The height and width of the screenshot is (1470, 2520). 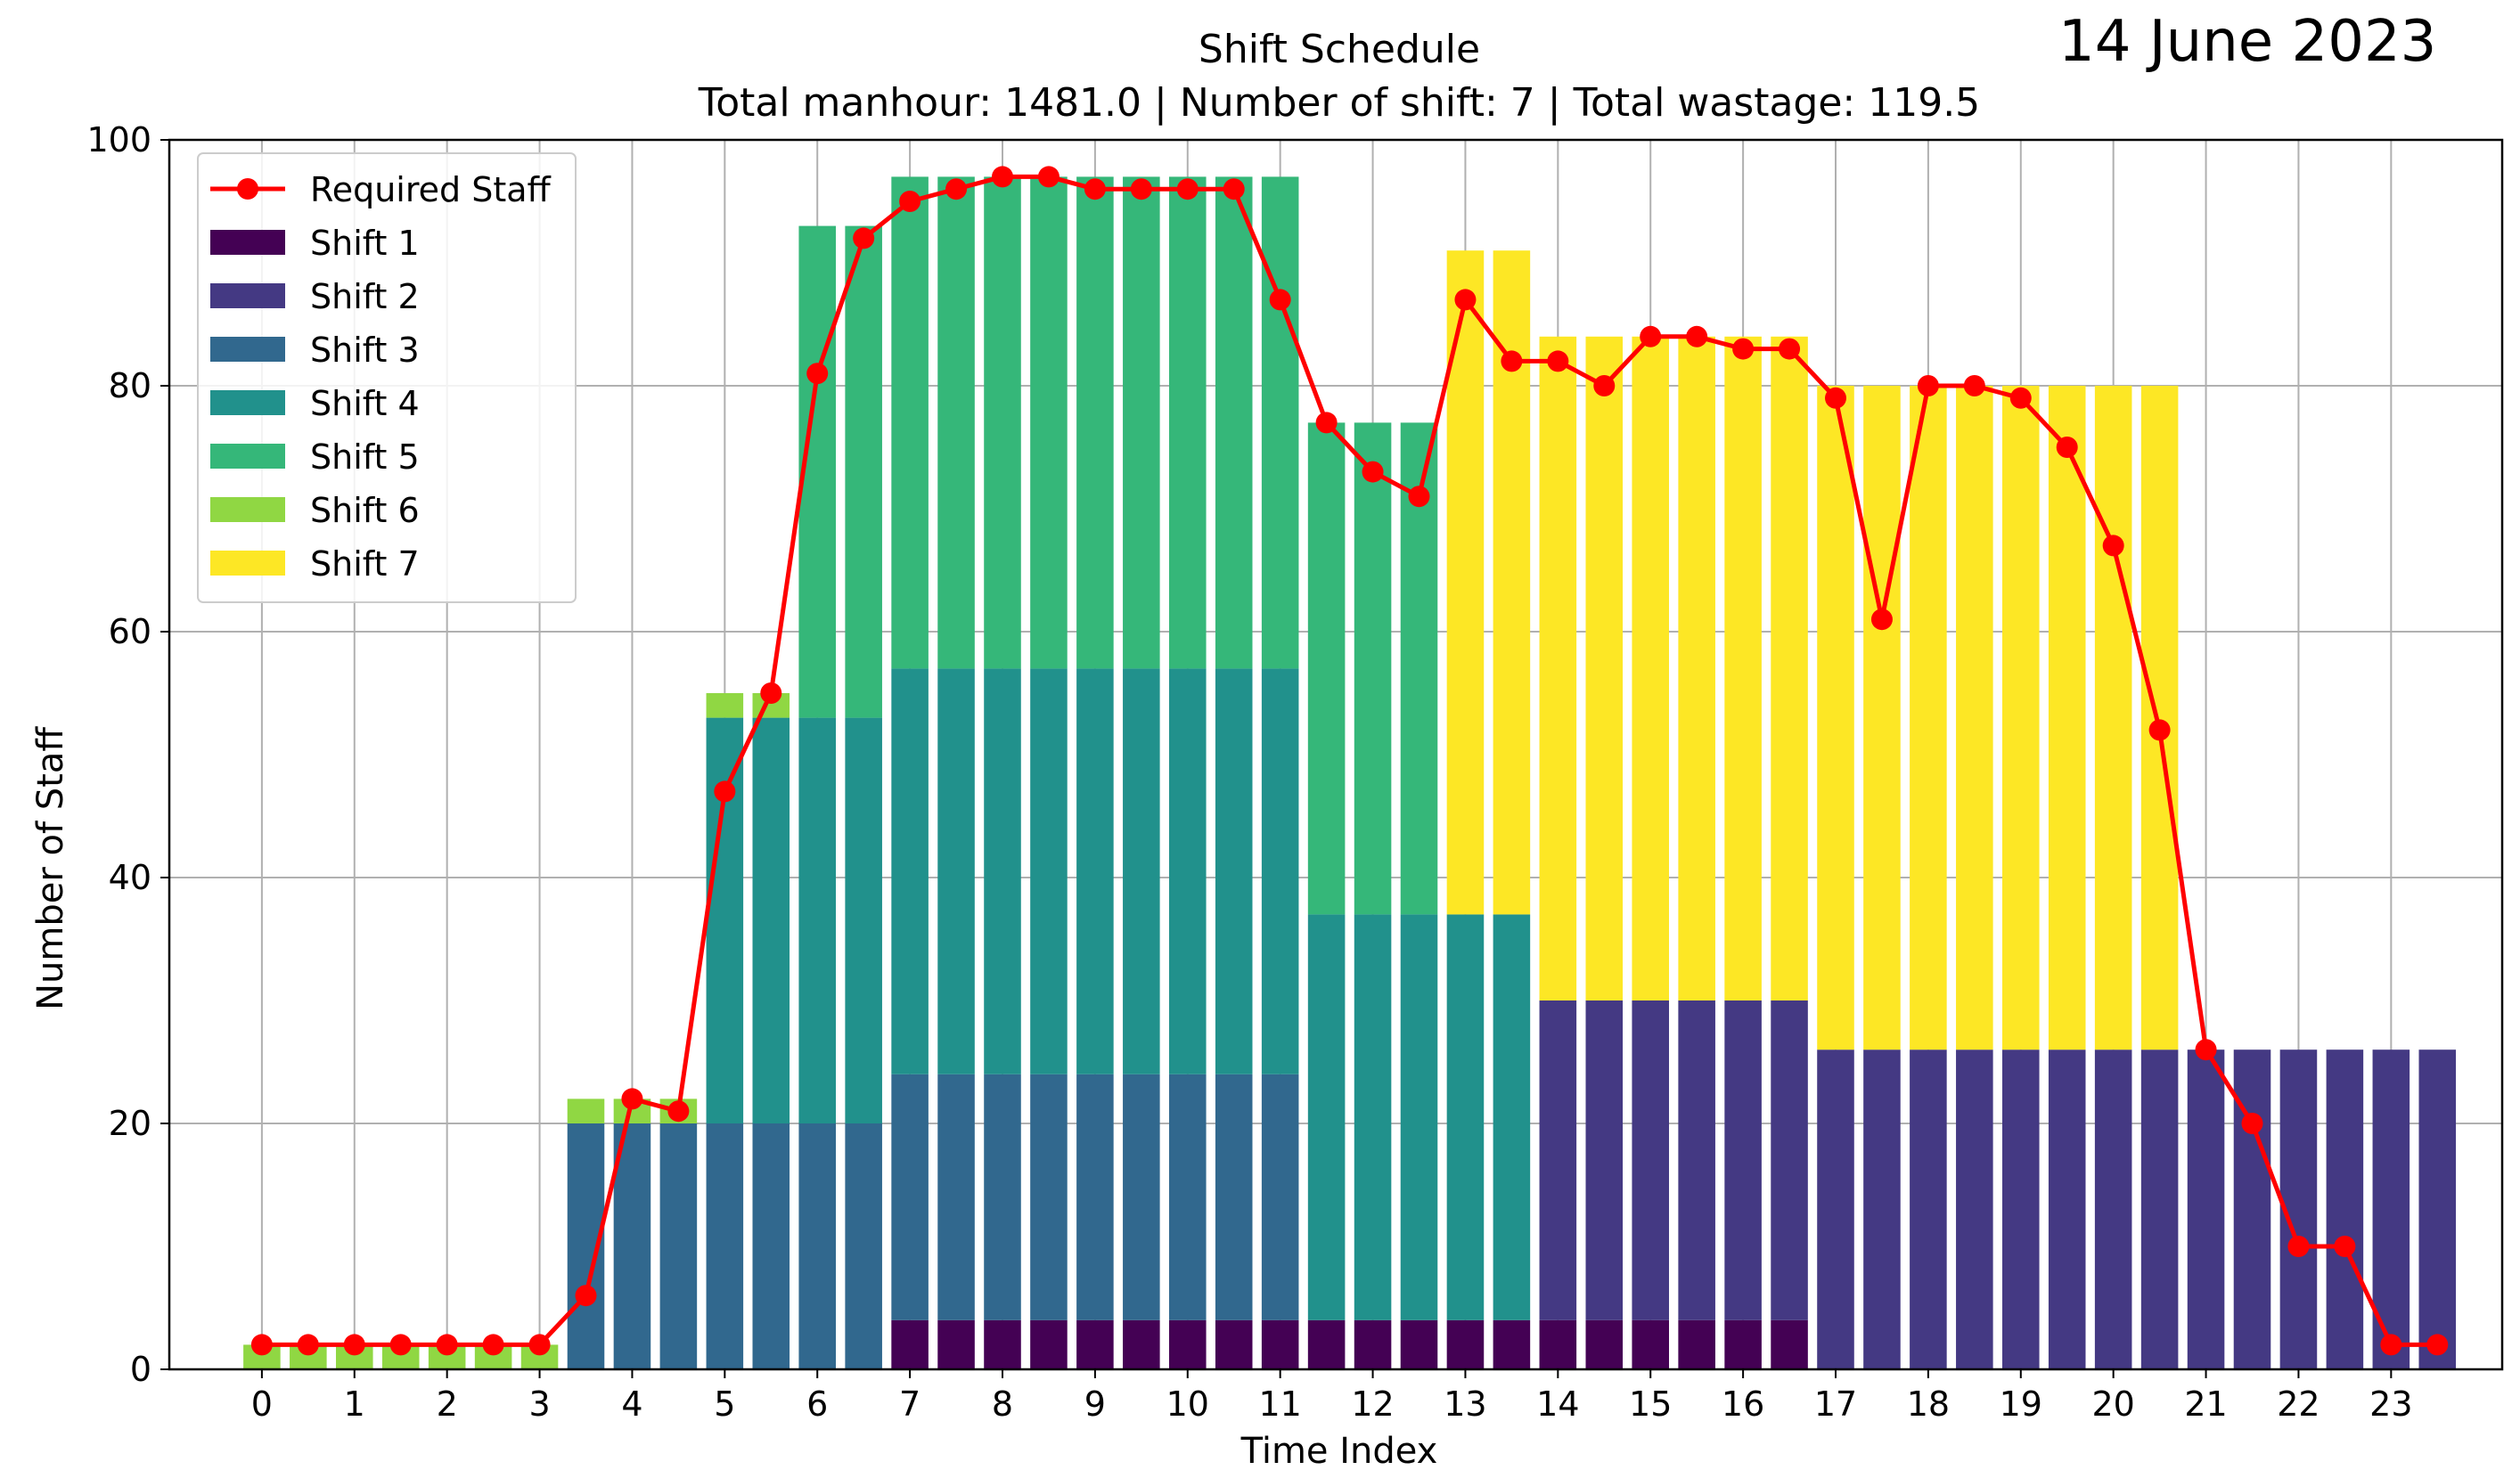 What do you see at coordinates (1003, 1404) in the screenshot?
I see `x-tick-label: 8` at bounding box center [1003, 1404].